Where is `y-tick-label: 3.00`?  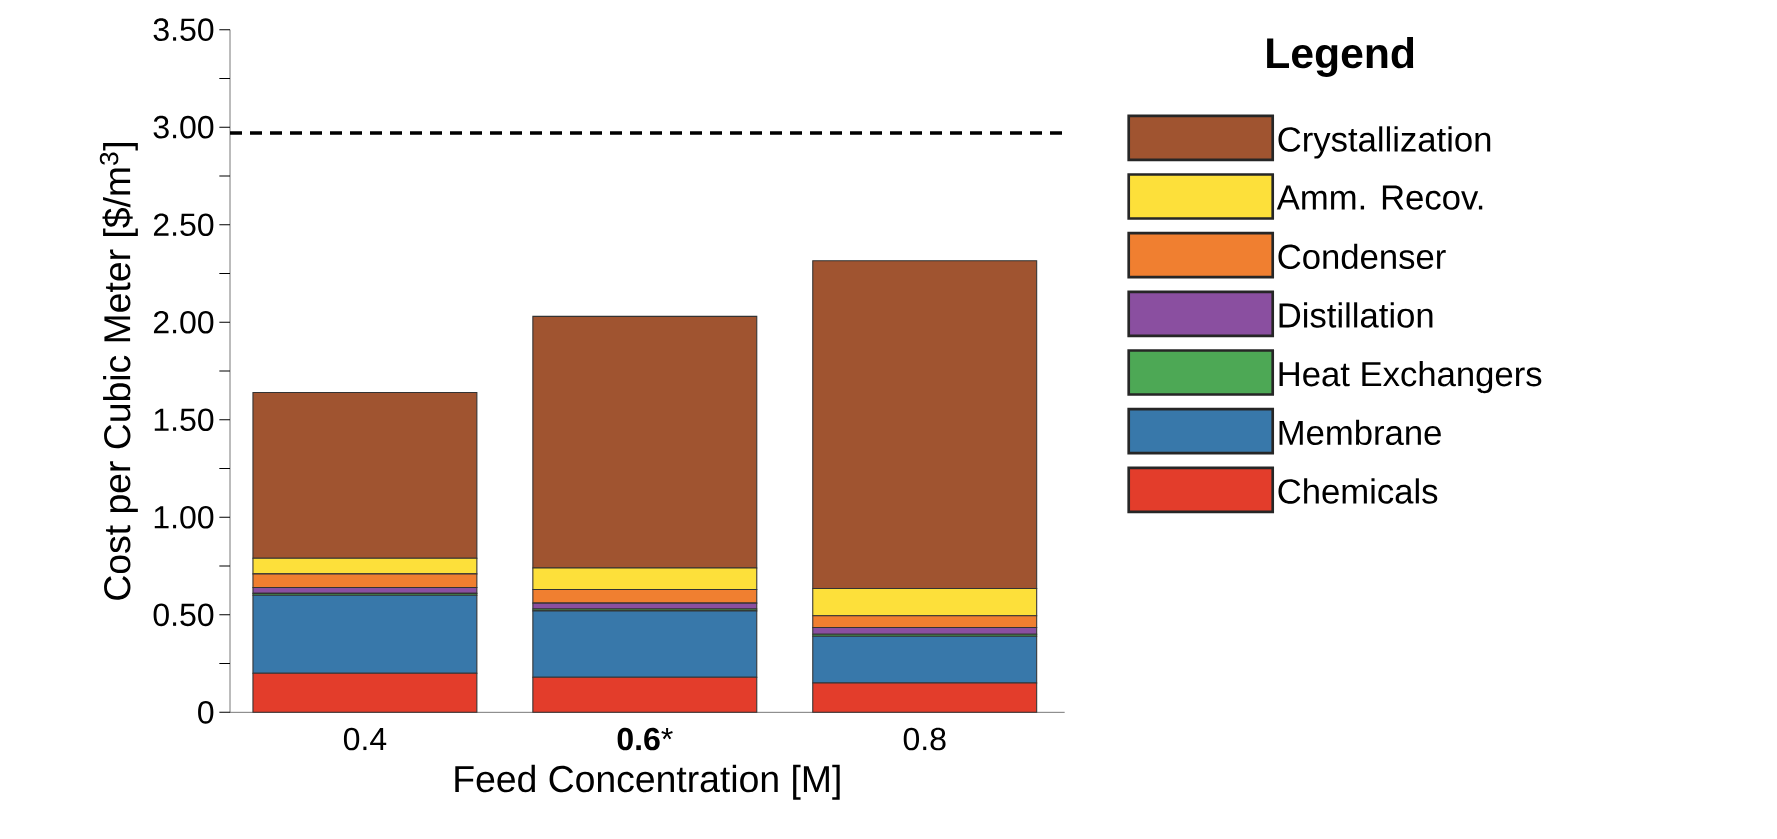
y-tick-label: 3.00 is located at coordinates (183, 127).